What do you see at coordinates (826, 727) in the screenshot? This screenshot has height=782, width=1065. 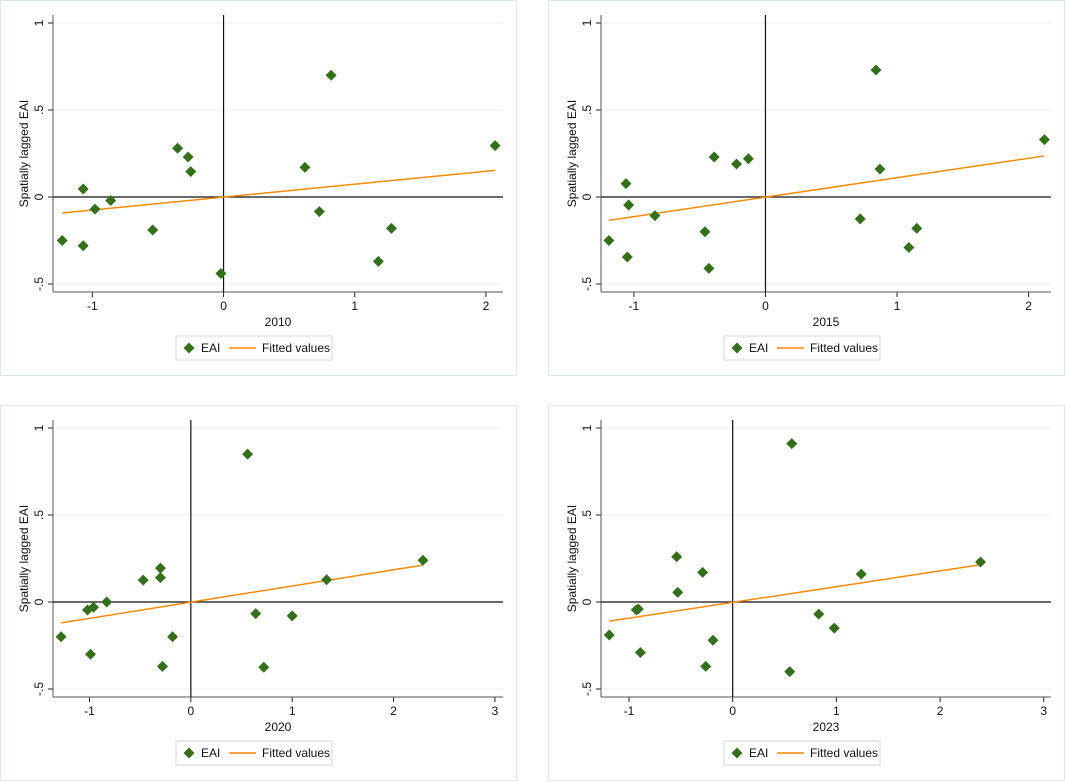 I see `x-axis-title: 2023` at bounding box center [826, 727].